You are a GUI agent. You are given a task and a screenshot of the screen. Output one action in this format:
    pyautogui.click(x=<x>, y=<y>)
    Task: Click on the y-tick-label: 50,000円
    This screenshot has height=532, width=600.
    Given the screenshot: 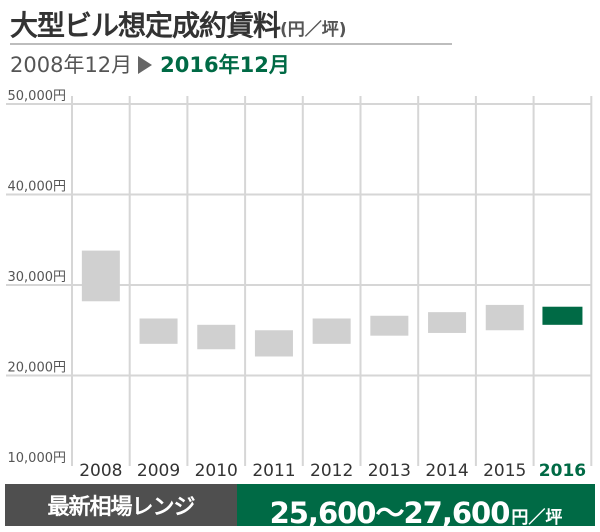 What is the action you would take?
    pyautogui.click(x=37, y=96)
    